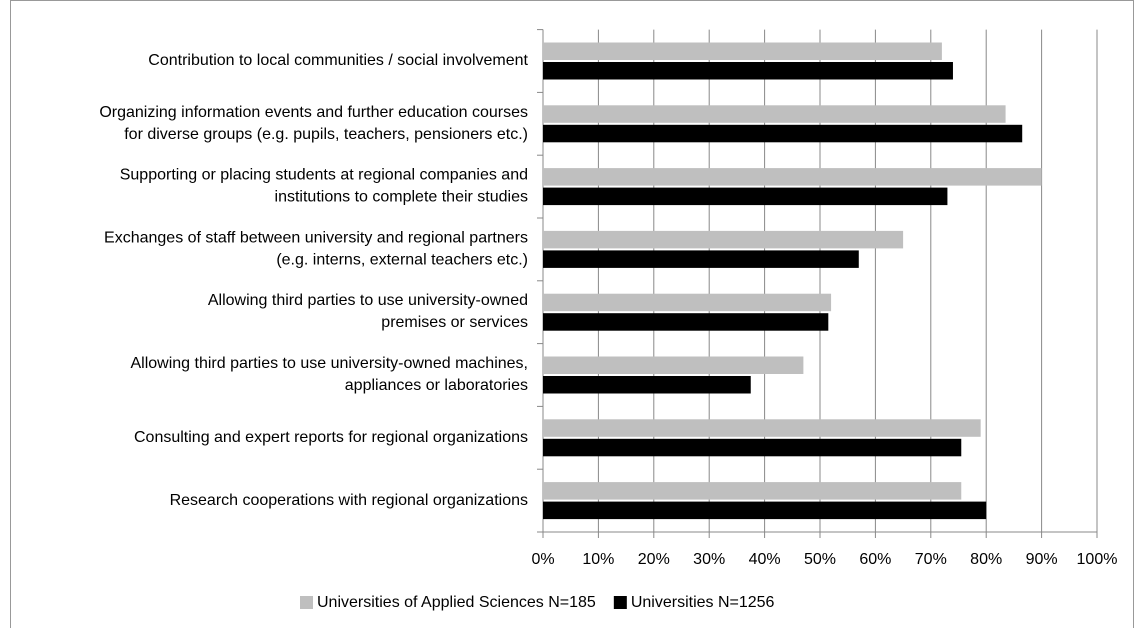 This screenshot has width=1134, height=628. Describe the element at coordinates (654, 559) in the screenshot. I see `x-tick-label: 20%` at that location.